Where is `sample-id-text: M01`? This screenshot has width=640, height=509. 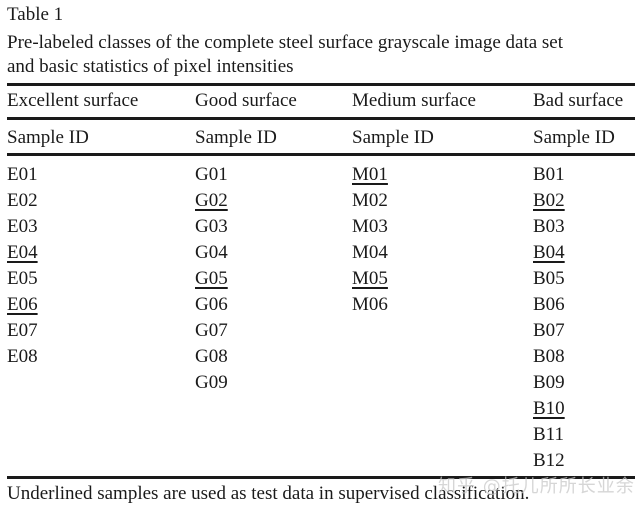 sample-id-text: M01 is located at coordinates (370, 174).